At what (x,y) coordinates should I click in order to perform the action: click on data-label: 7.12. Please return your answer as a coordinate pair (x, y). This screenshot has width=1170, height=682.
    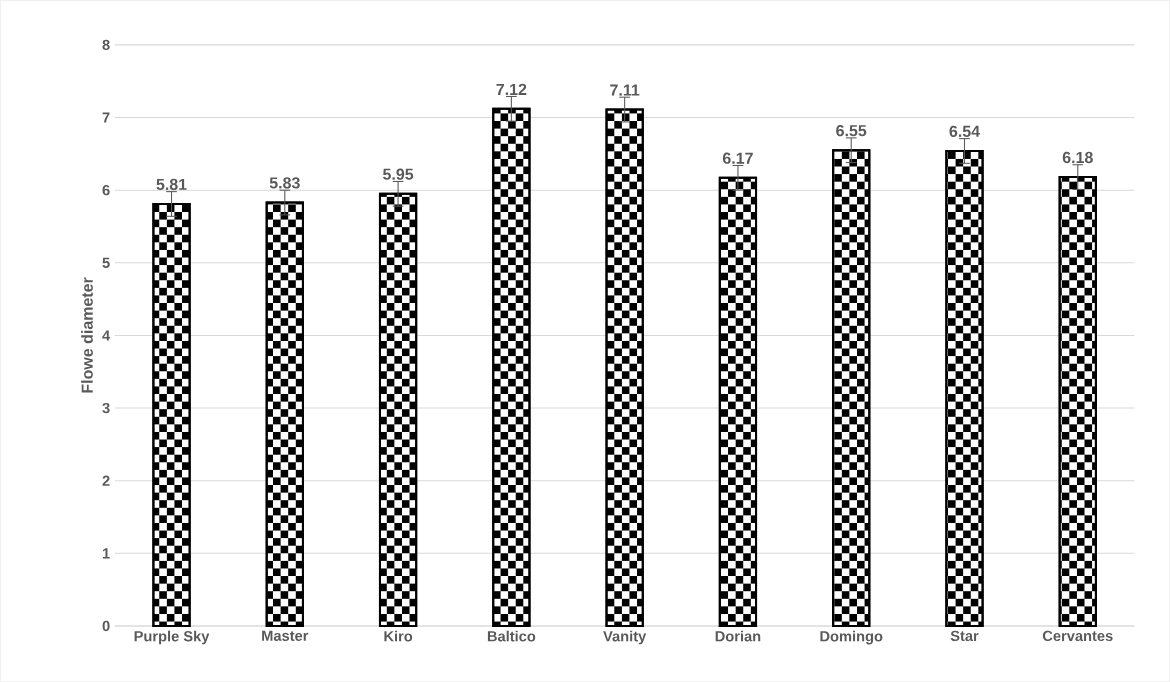
    Looking at the image, I should click on (511, 89).